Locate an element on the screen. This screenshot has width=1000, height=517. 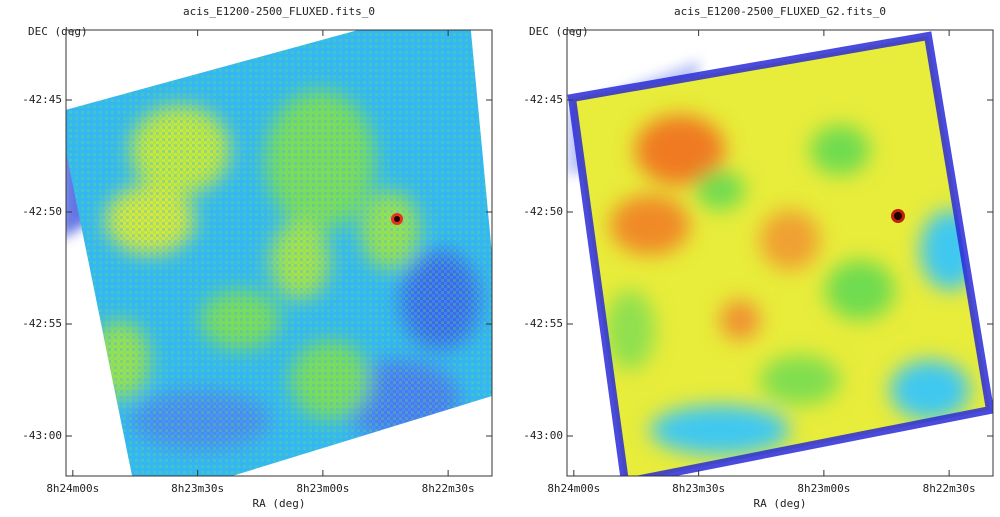
panel-title: acis_E1200-2500_FLUXED_G2.fits_0 is located at coordinates (780, 11).